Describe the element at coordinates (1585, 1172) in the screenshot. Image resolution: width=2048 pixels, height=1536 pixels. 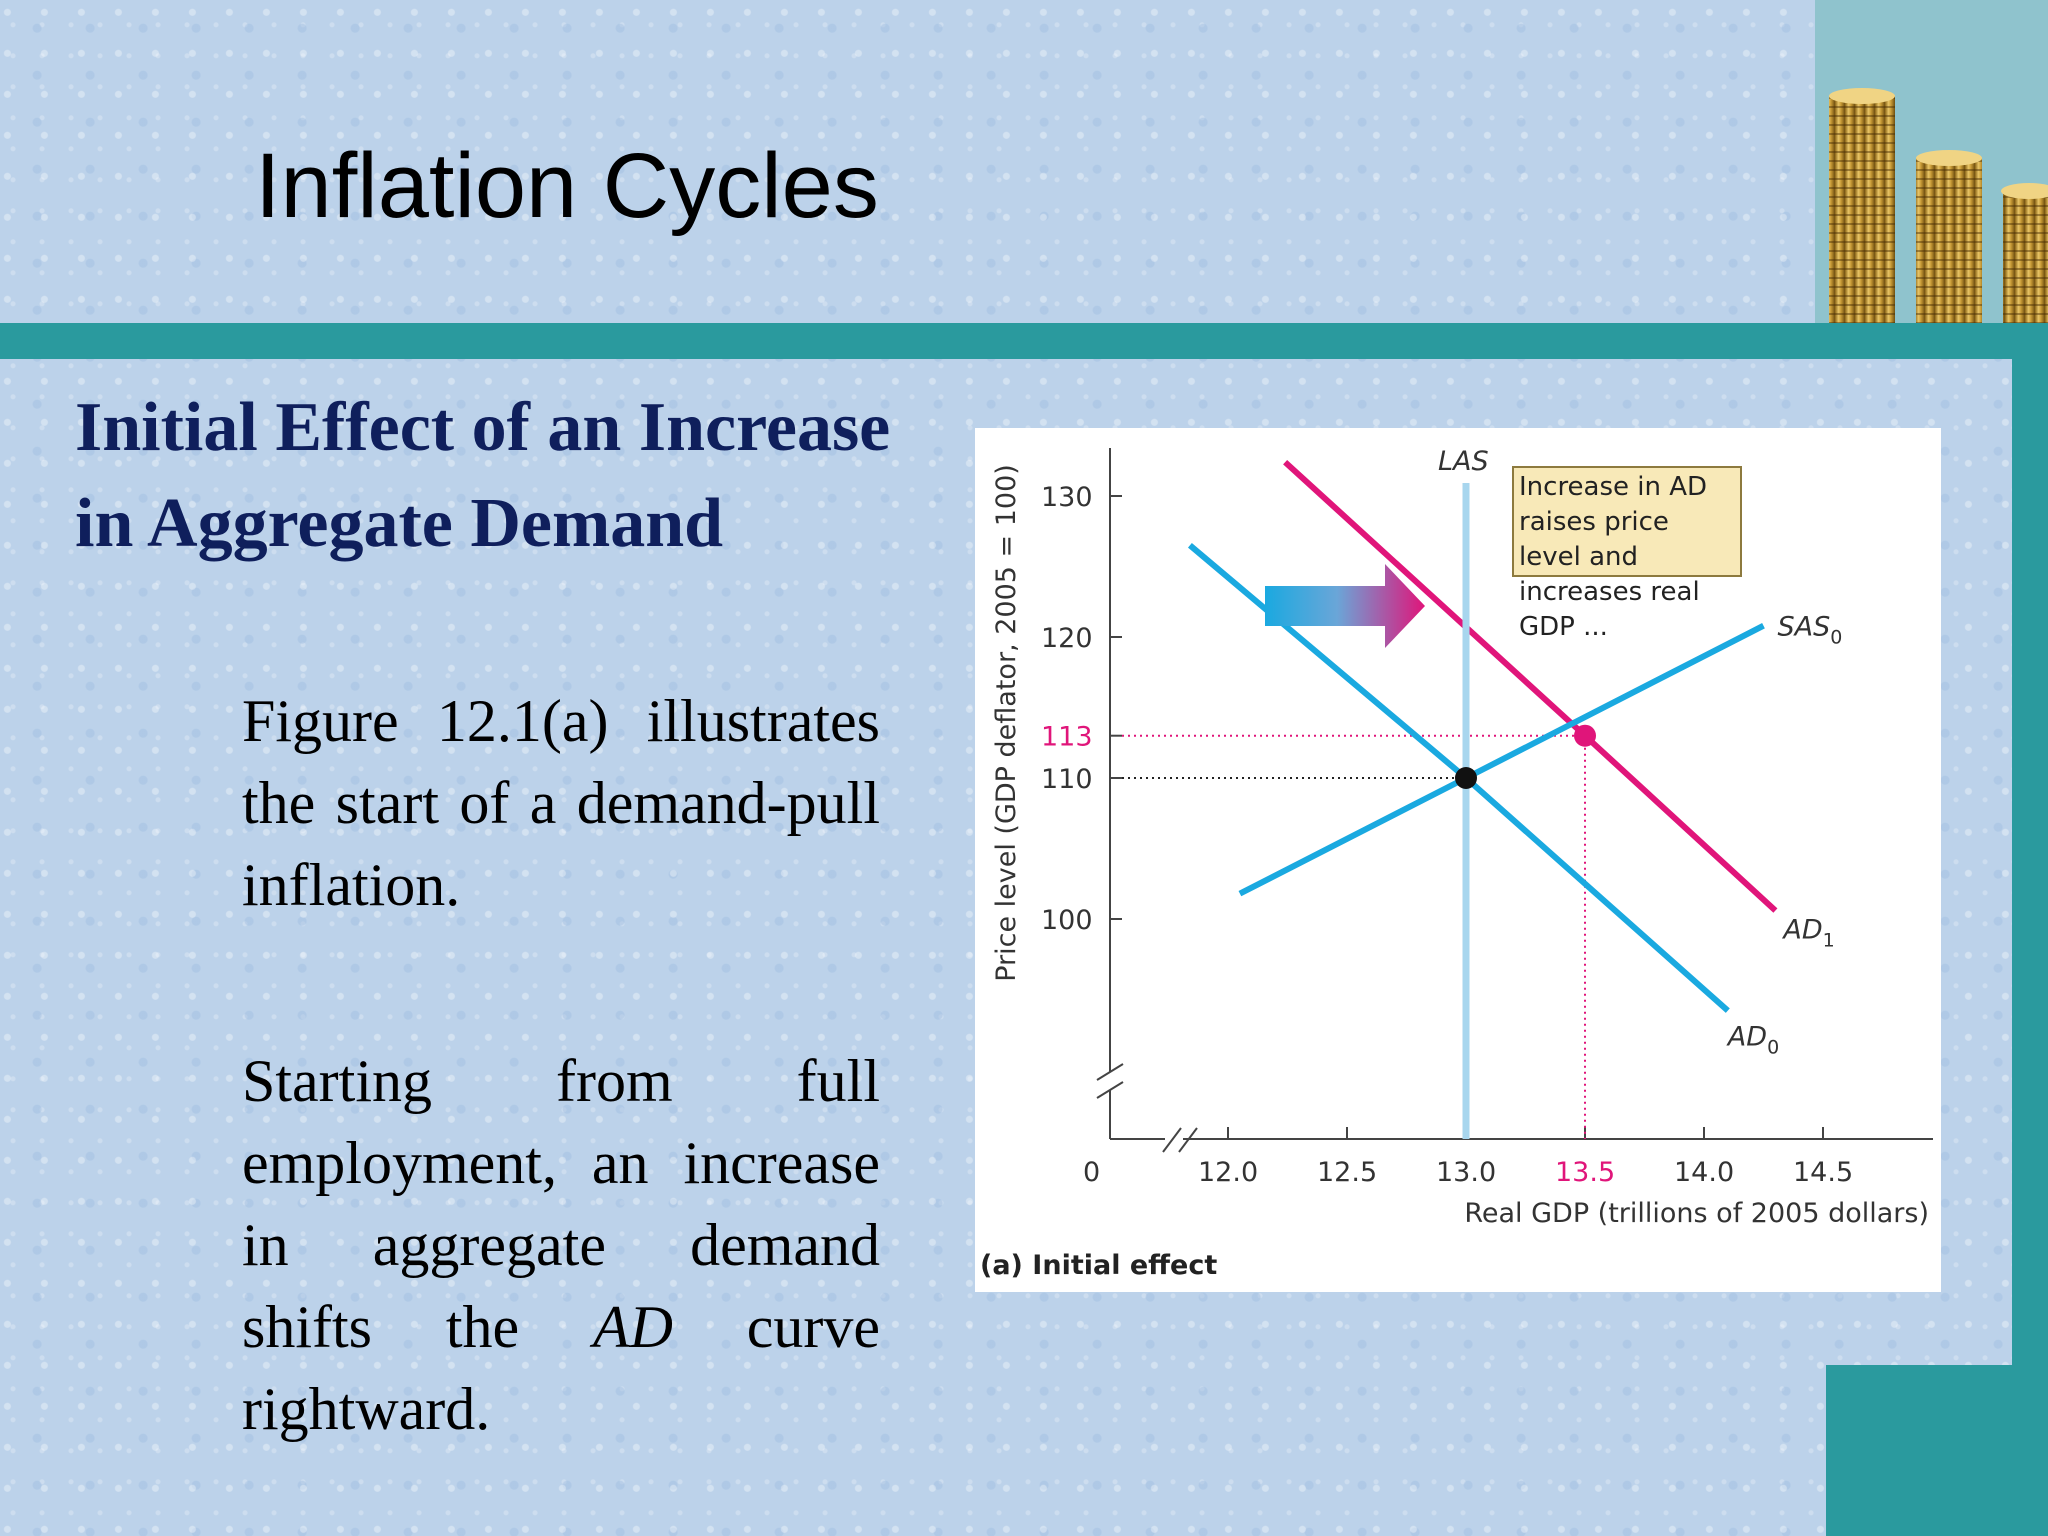
I see `x-tick-label-13.5: 13.5` at that location.